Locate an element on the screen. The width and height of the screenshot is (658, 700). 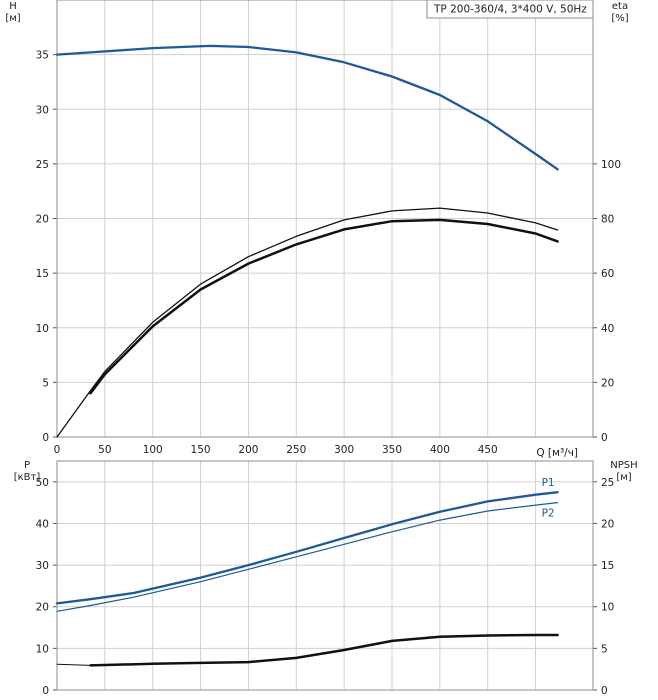
x-tick-label: 150 is located at coordinates (201, 450).